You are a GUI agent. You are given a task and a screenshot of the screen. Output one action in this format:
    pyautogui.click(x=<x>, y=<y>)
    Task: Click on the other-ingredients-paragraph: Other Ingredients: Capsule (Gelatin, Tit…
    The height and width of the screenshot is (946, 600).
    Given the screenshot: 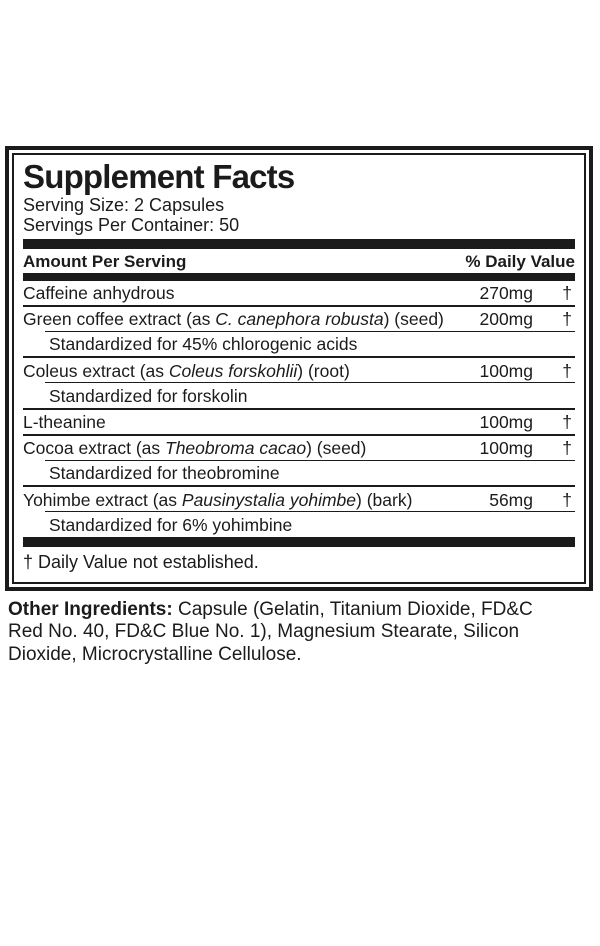 What is the action you would take?
    pyautogui.click(x=284, y=633)
    